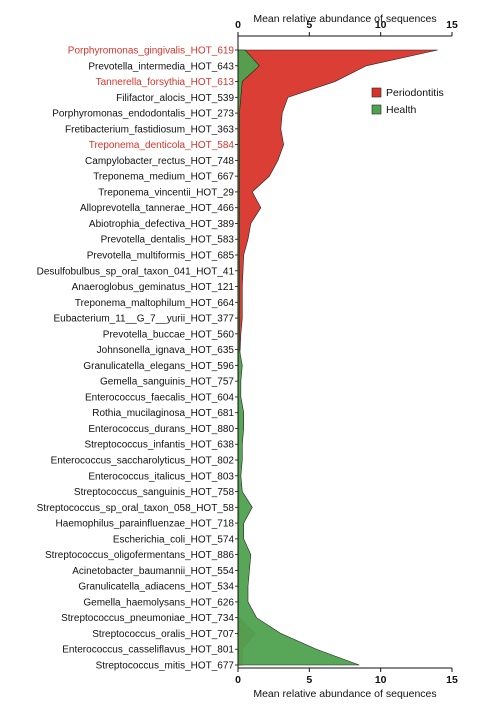 The width and height of the screenshot is (483, 706). Describe the element at coordinates (161, 476) in the screenshot. I see `category-label: Enterococcus_italicus_HOT_803` at that location.